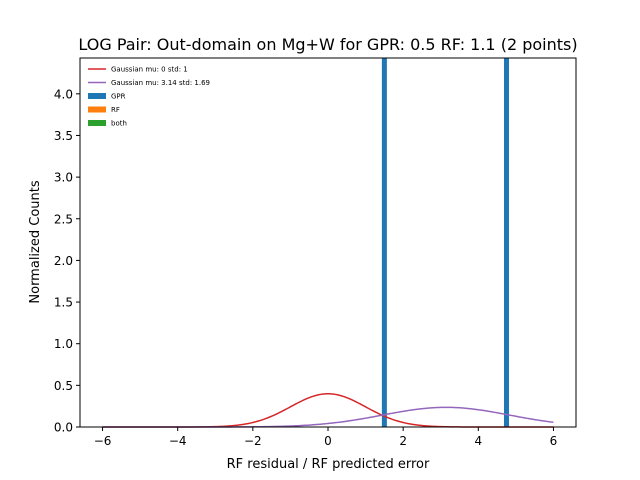 The height and width of the screenshot is (480, 640). Describe the element at coordinates (119, 124) in the screenshot. I see `legend-label: both` at that location.